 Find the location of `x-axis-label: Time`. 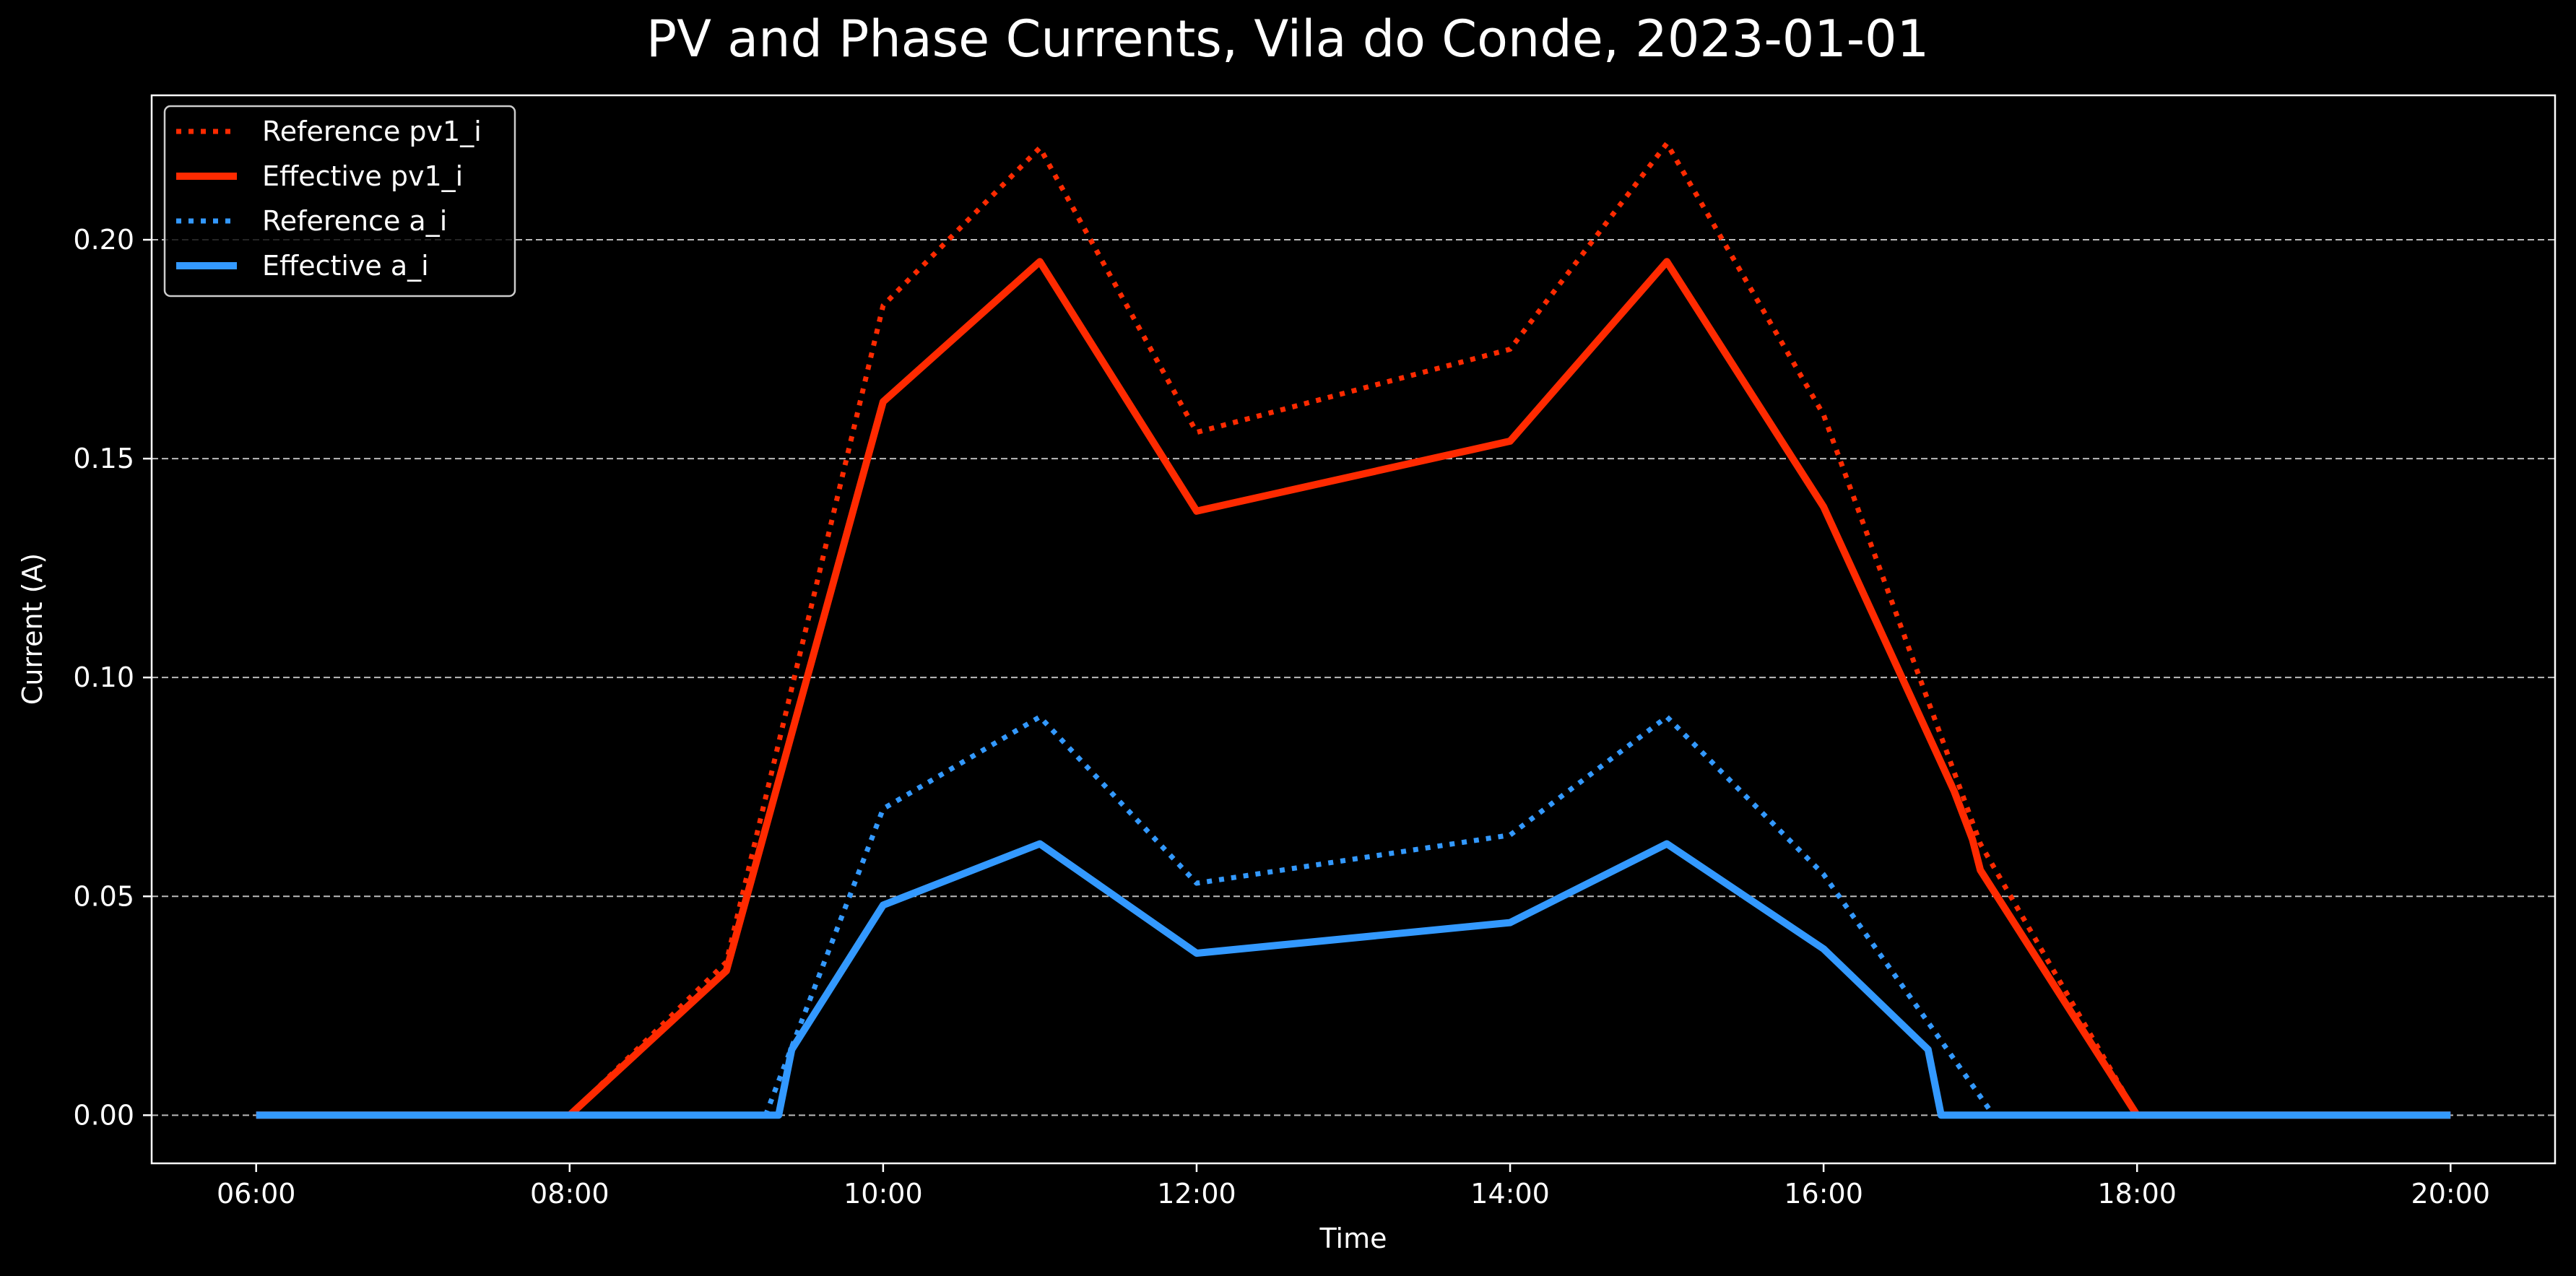

x-axis-label: Time is located at coordinates (1353, 1238).